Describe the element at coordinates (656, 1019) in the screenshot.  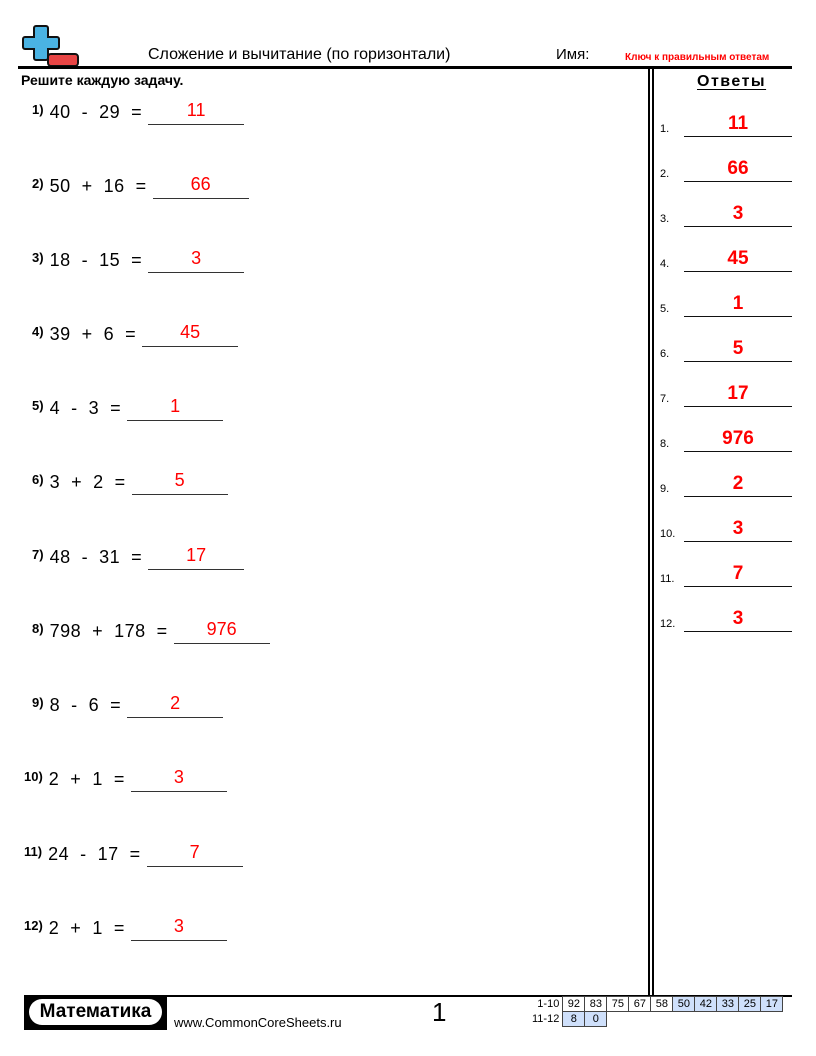
I see `score-row: 11-12 8 0` at that location.